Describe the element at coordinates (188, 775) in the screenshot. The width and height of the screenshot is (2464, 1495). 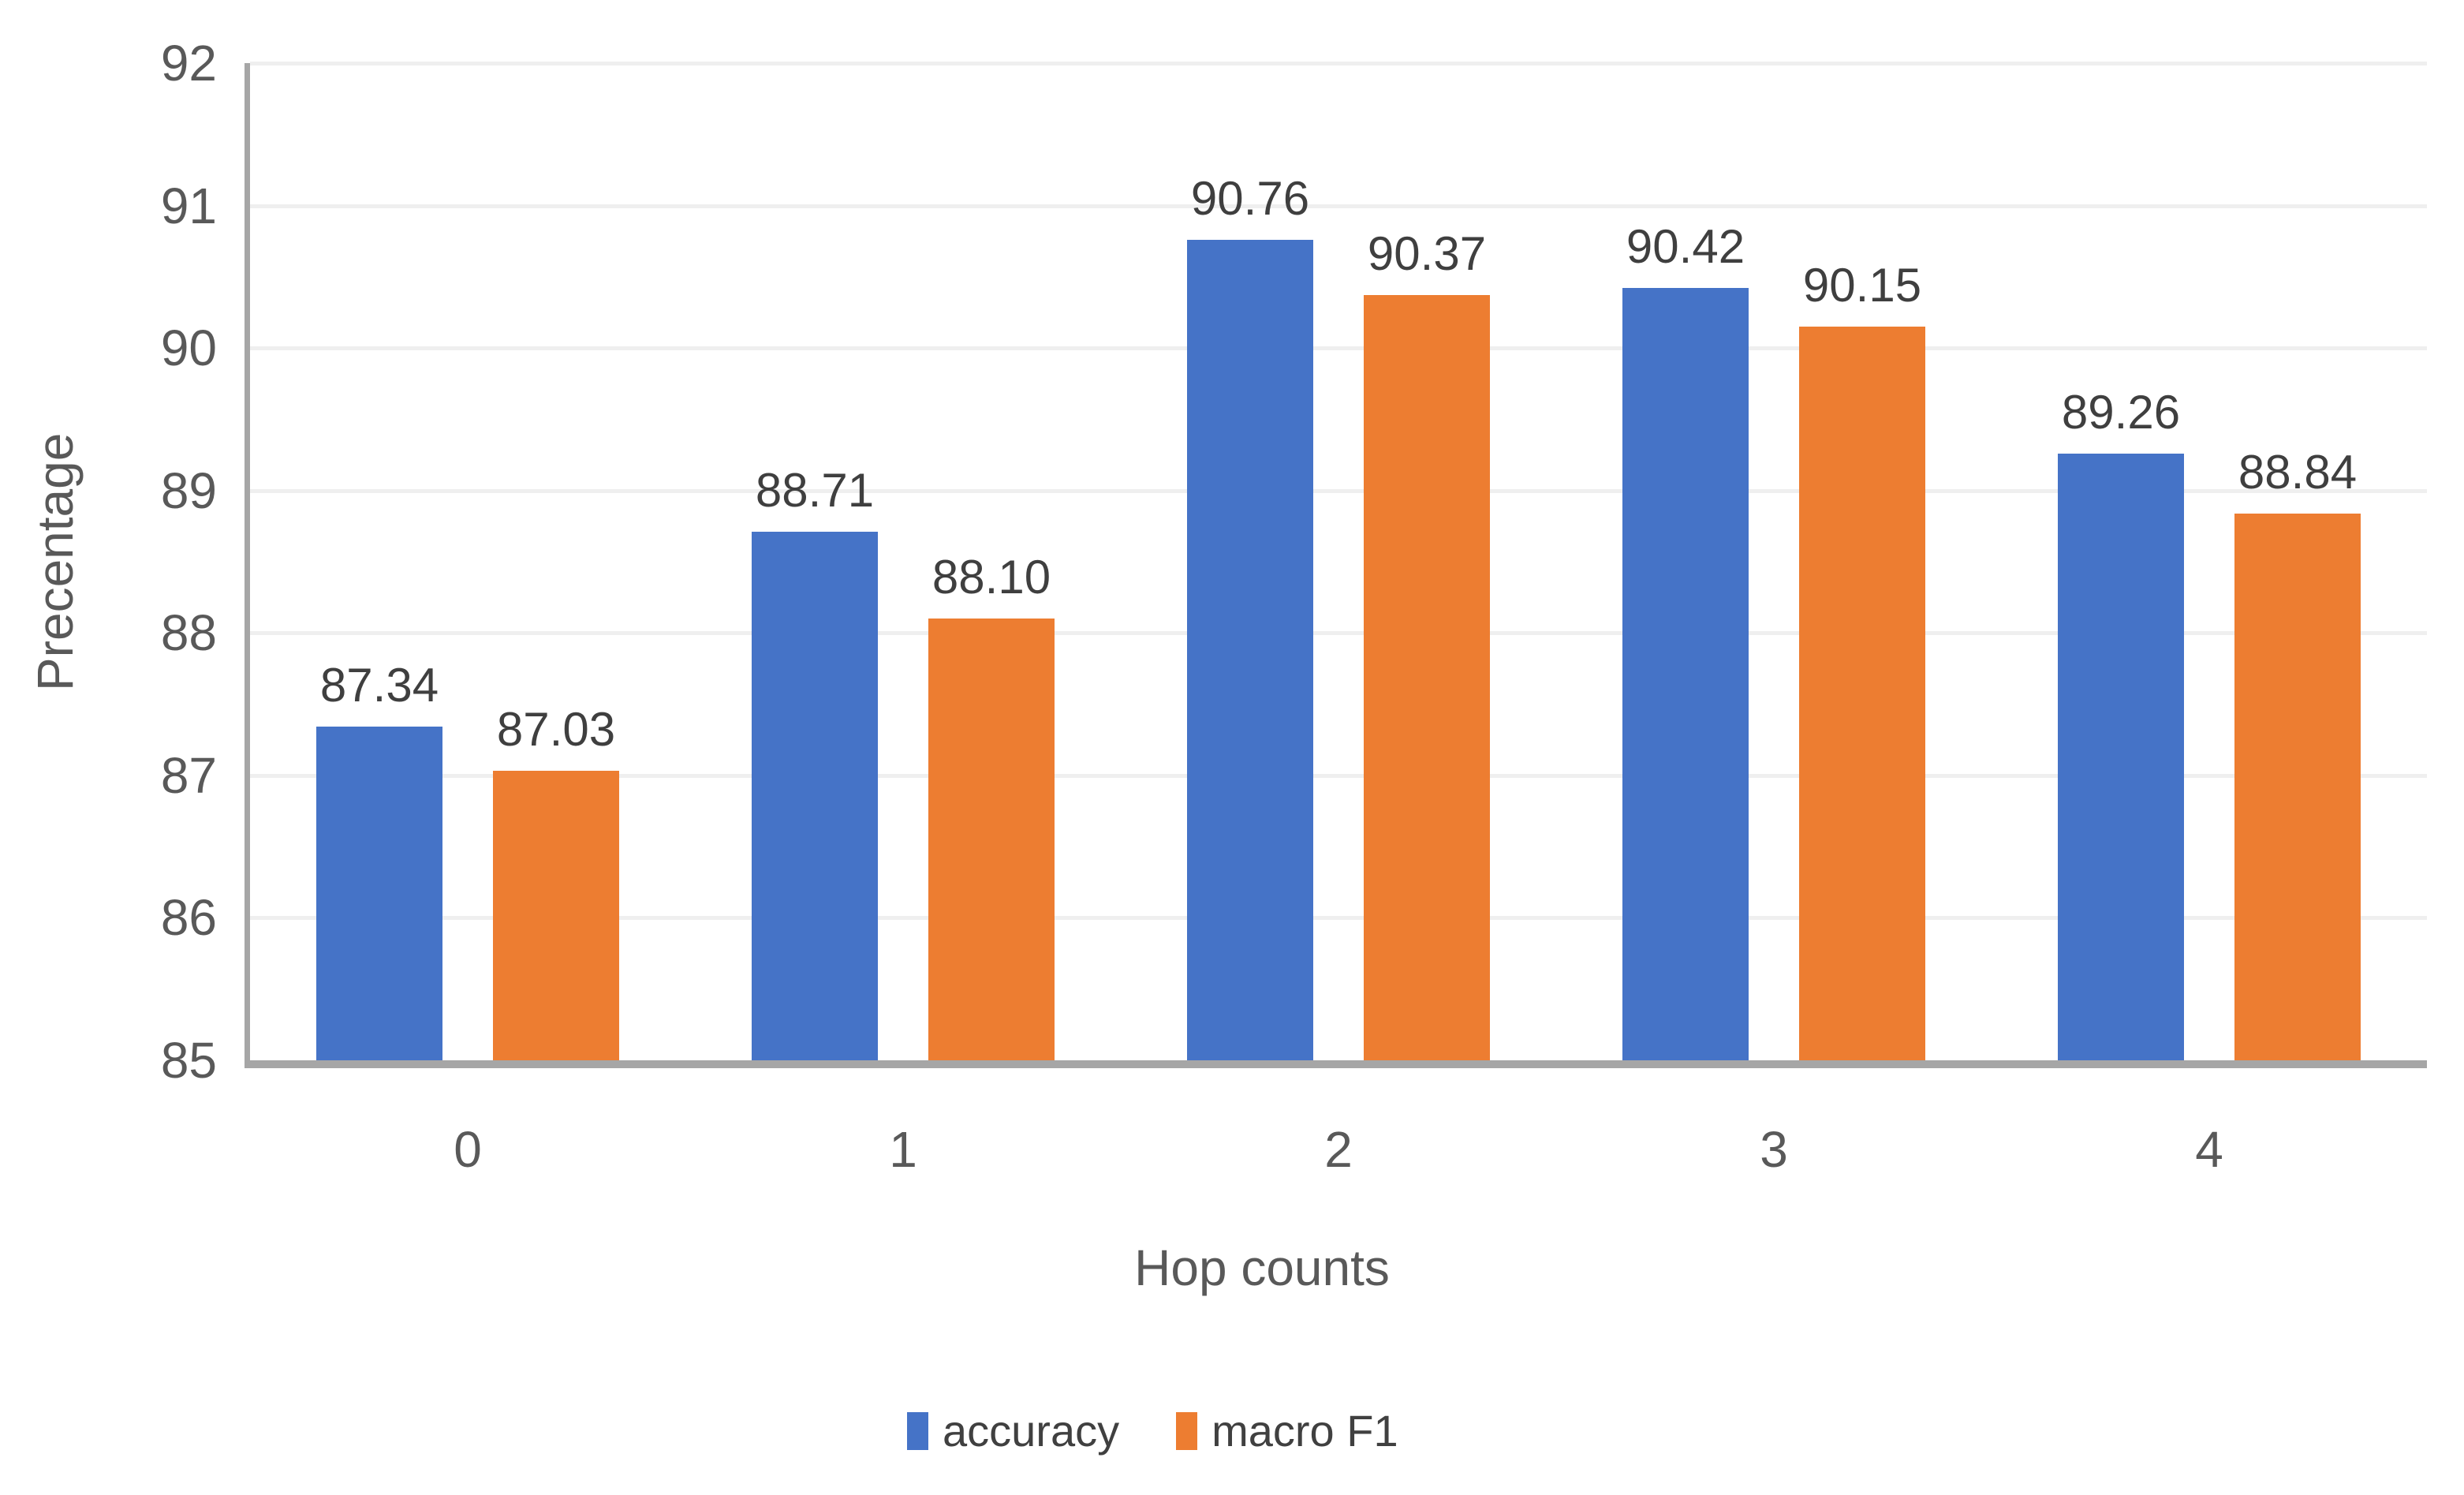
I see `y-tick-label-87: 87` at that location.